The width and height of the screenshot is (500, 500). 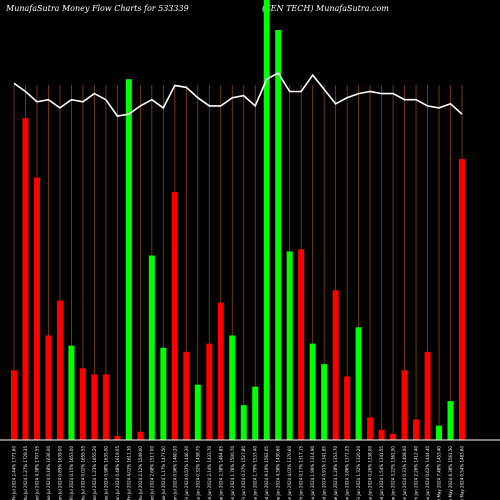 What do you see at coordinates (82, 473) in the screenshot?
I see `x-tick-label: 13 Thu Jul 2024 0.02% 1655.55` at bounding box center [82, 473].